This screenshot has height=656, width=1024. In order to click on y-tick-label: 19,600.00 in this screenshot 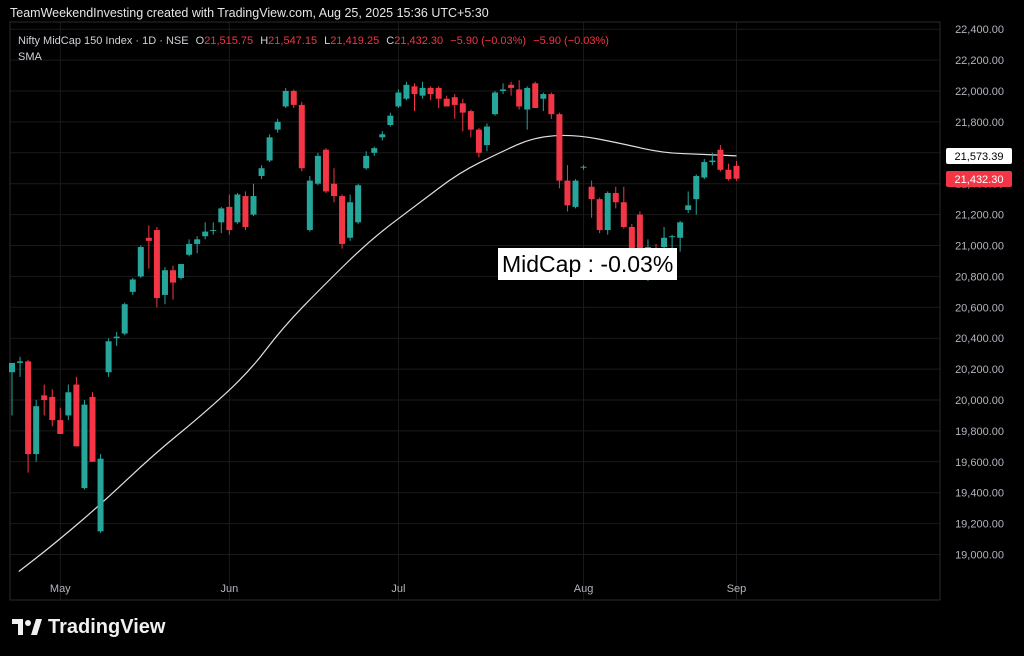, I will do `click(979, 463)`.